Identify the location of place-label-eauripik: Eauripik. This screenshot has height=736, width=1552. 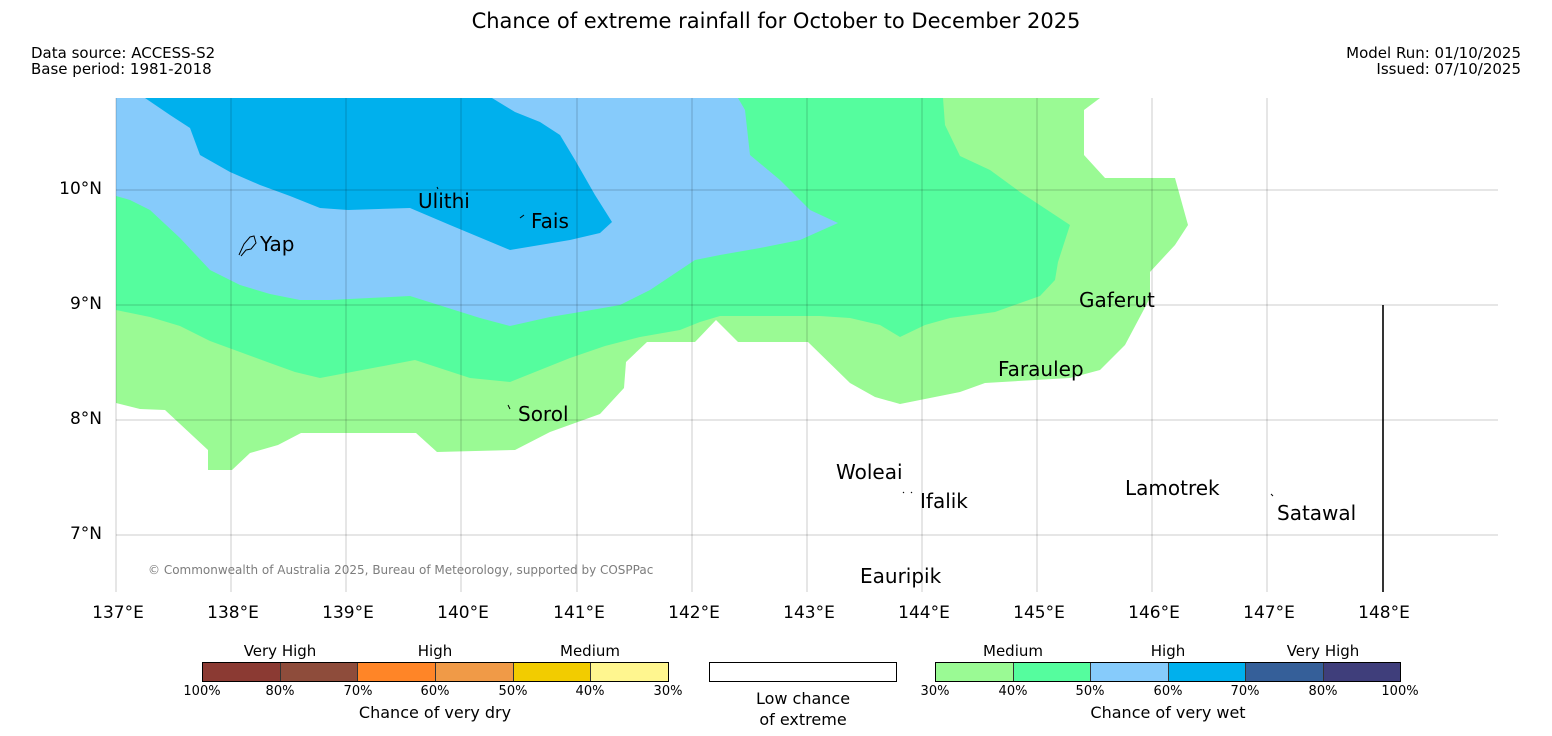
(901, 576).